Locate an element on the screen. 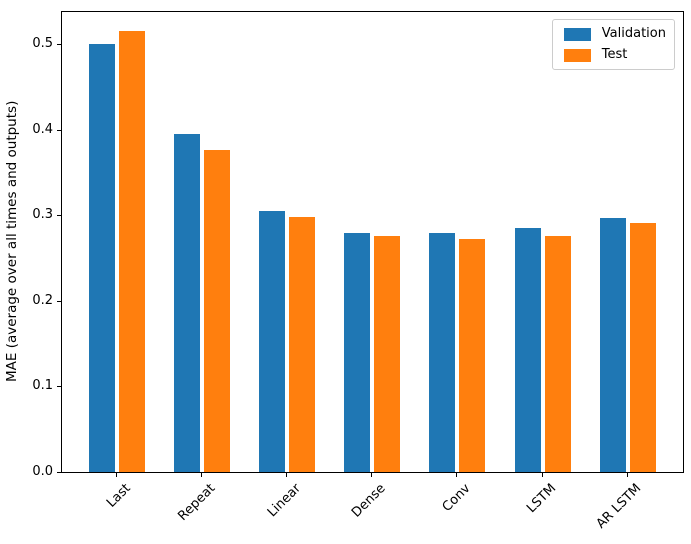 This screenshot has width=691, height=544. y-tick-label: 0.5 is located at coordinates (42, 43).